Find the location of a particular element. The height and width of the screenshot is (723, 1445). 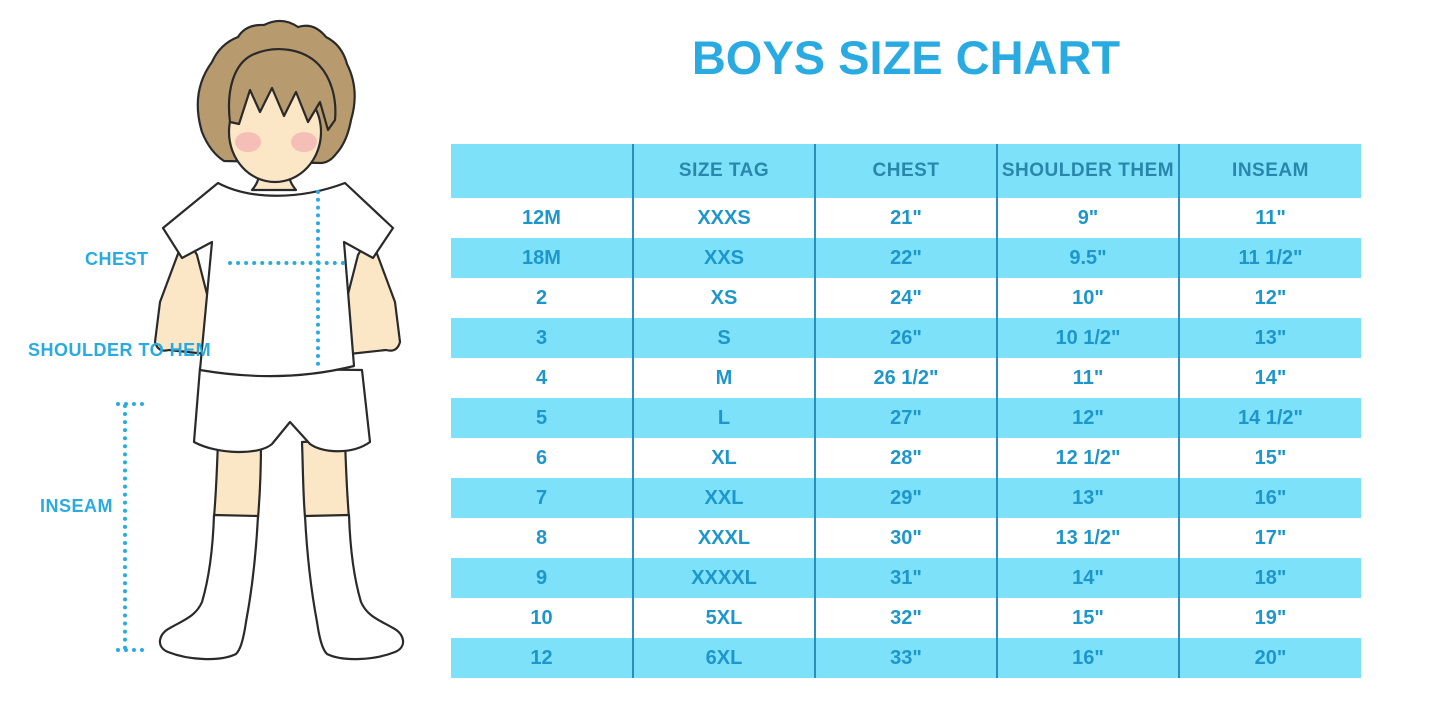

table-cell: 4 is located at coordinates (542, 378).